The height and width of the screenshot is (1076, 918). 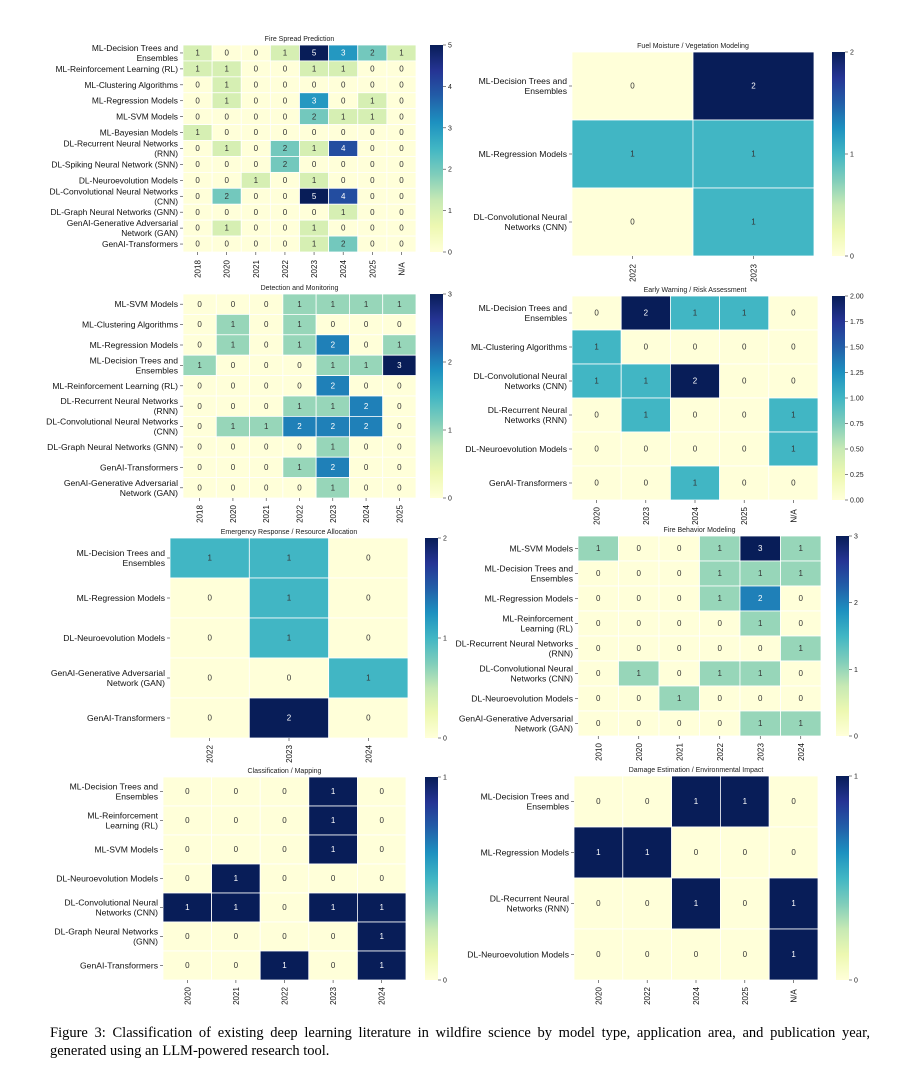 I want to click on column-label: 2021, so click(x=256, y=269).